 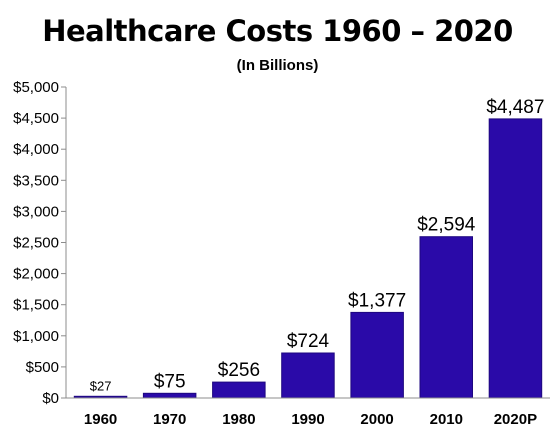 I want to click on y-tick-label: $5,000, so click(x=36, y=87).